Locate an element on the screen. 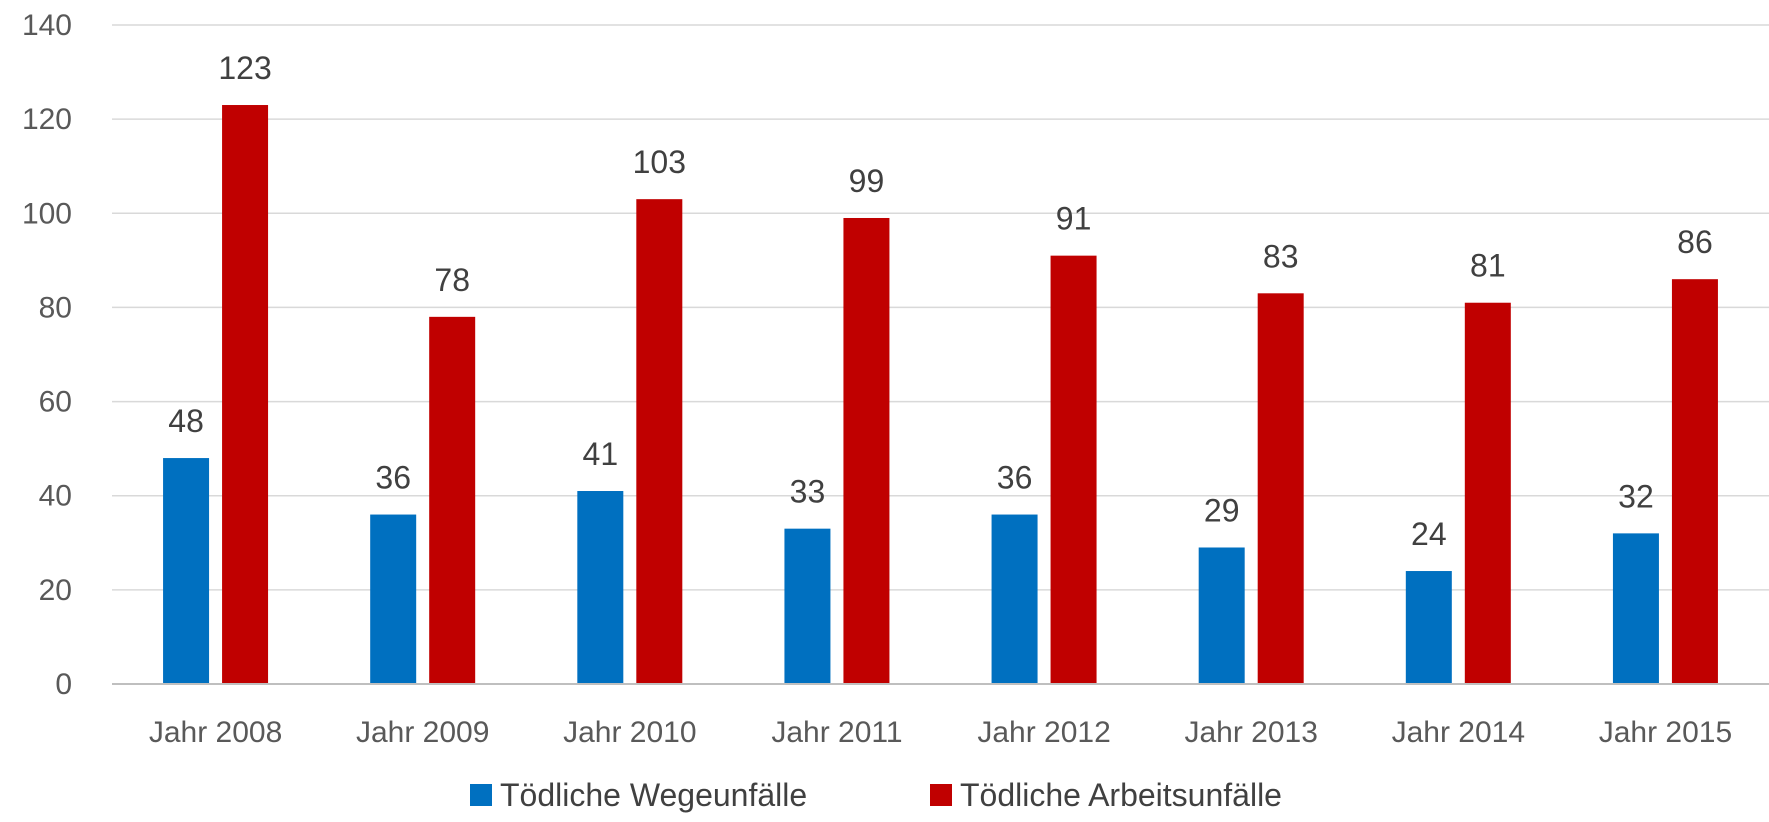 The height and width of the screenshot is (822, 1769). y-axis-tick-labels: 0 20 40 60 80 100 120 140 is located at coordinates (47, 355).